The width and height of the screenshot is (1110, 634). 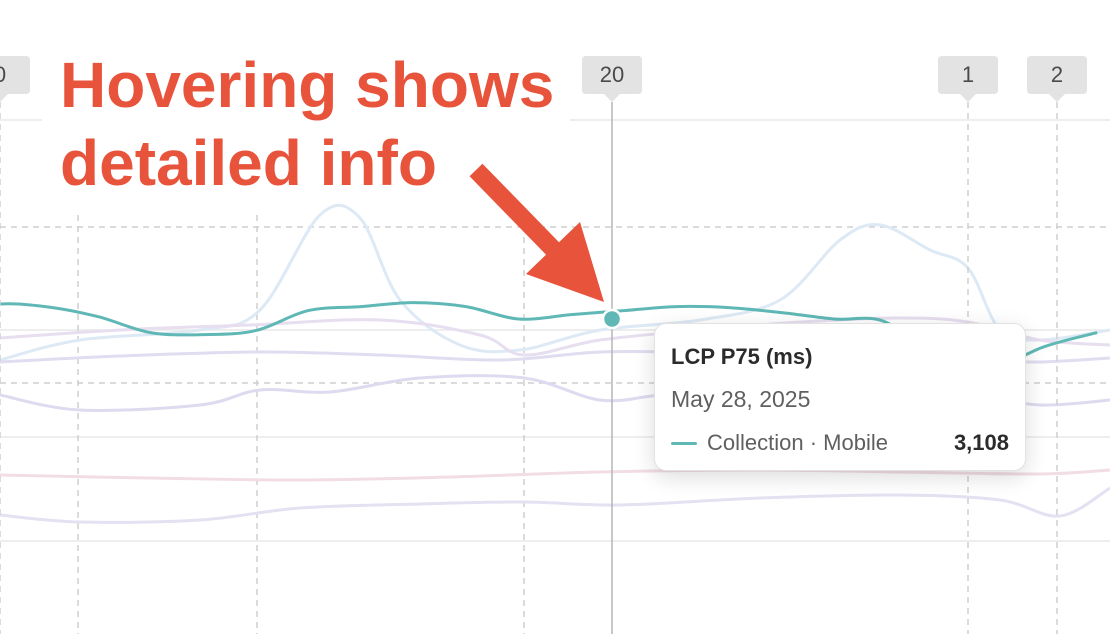 I want to click on release-marker-2: 2, so click(x=1057, y=345).